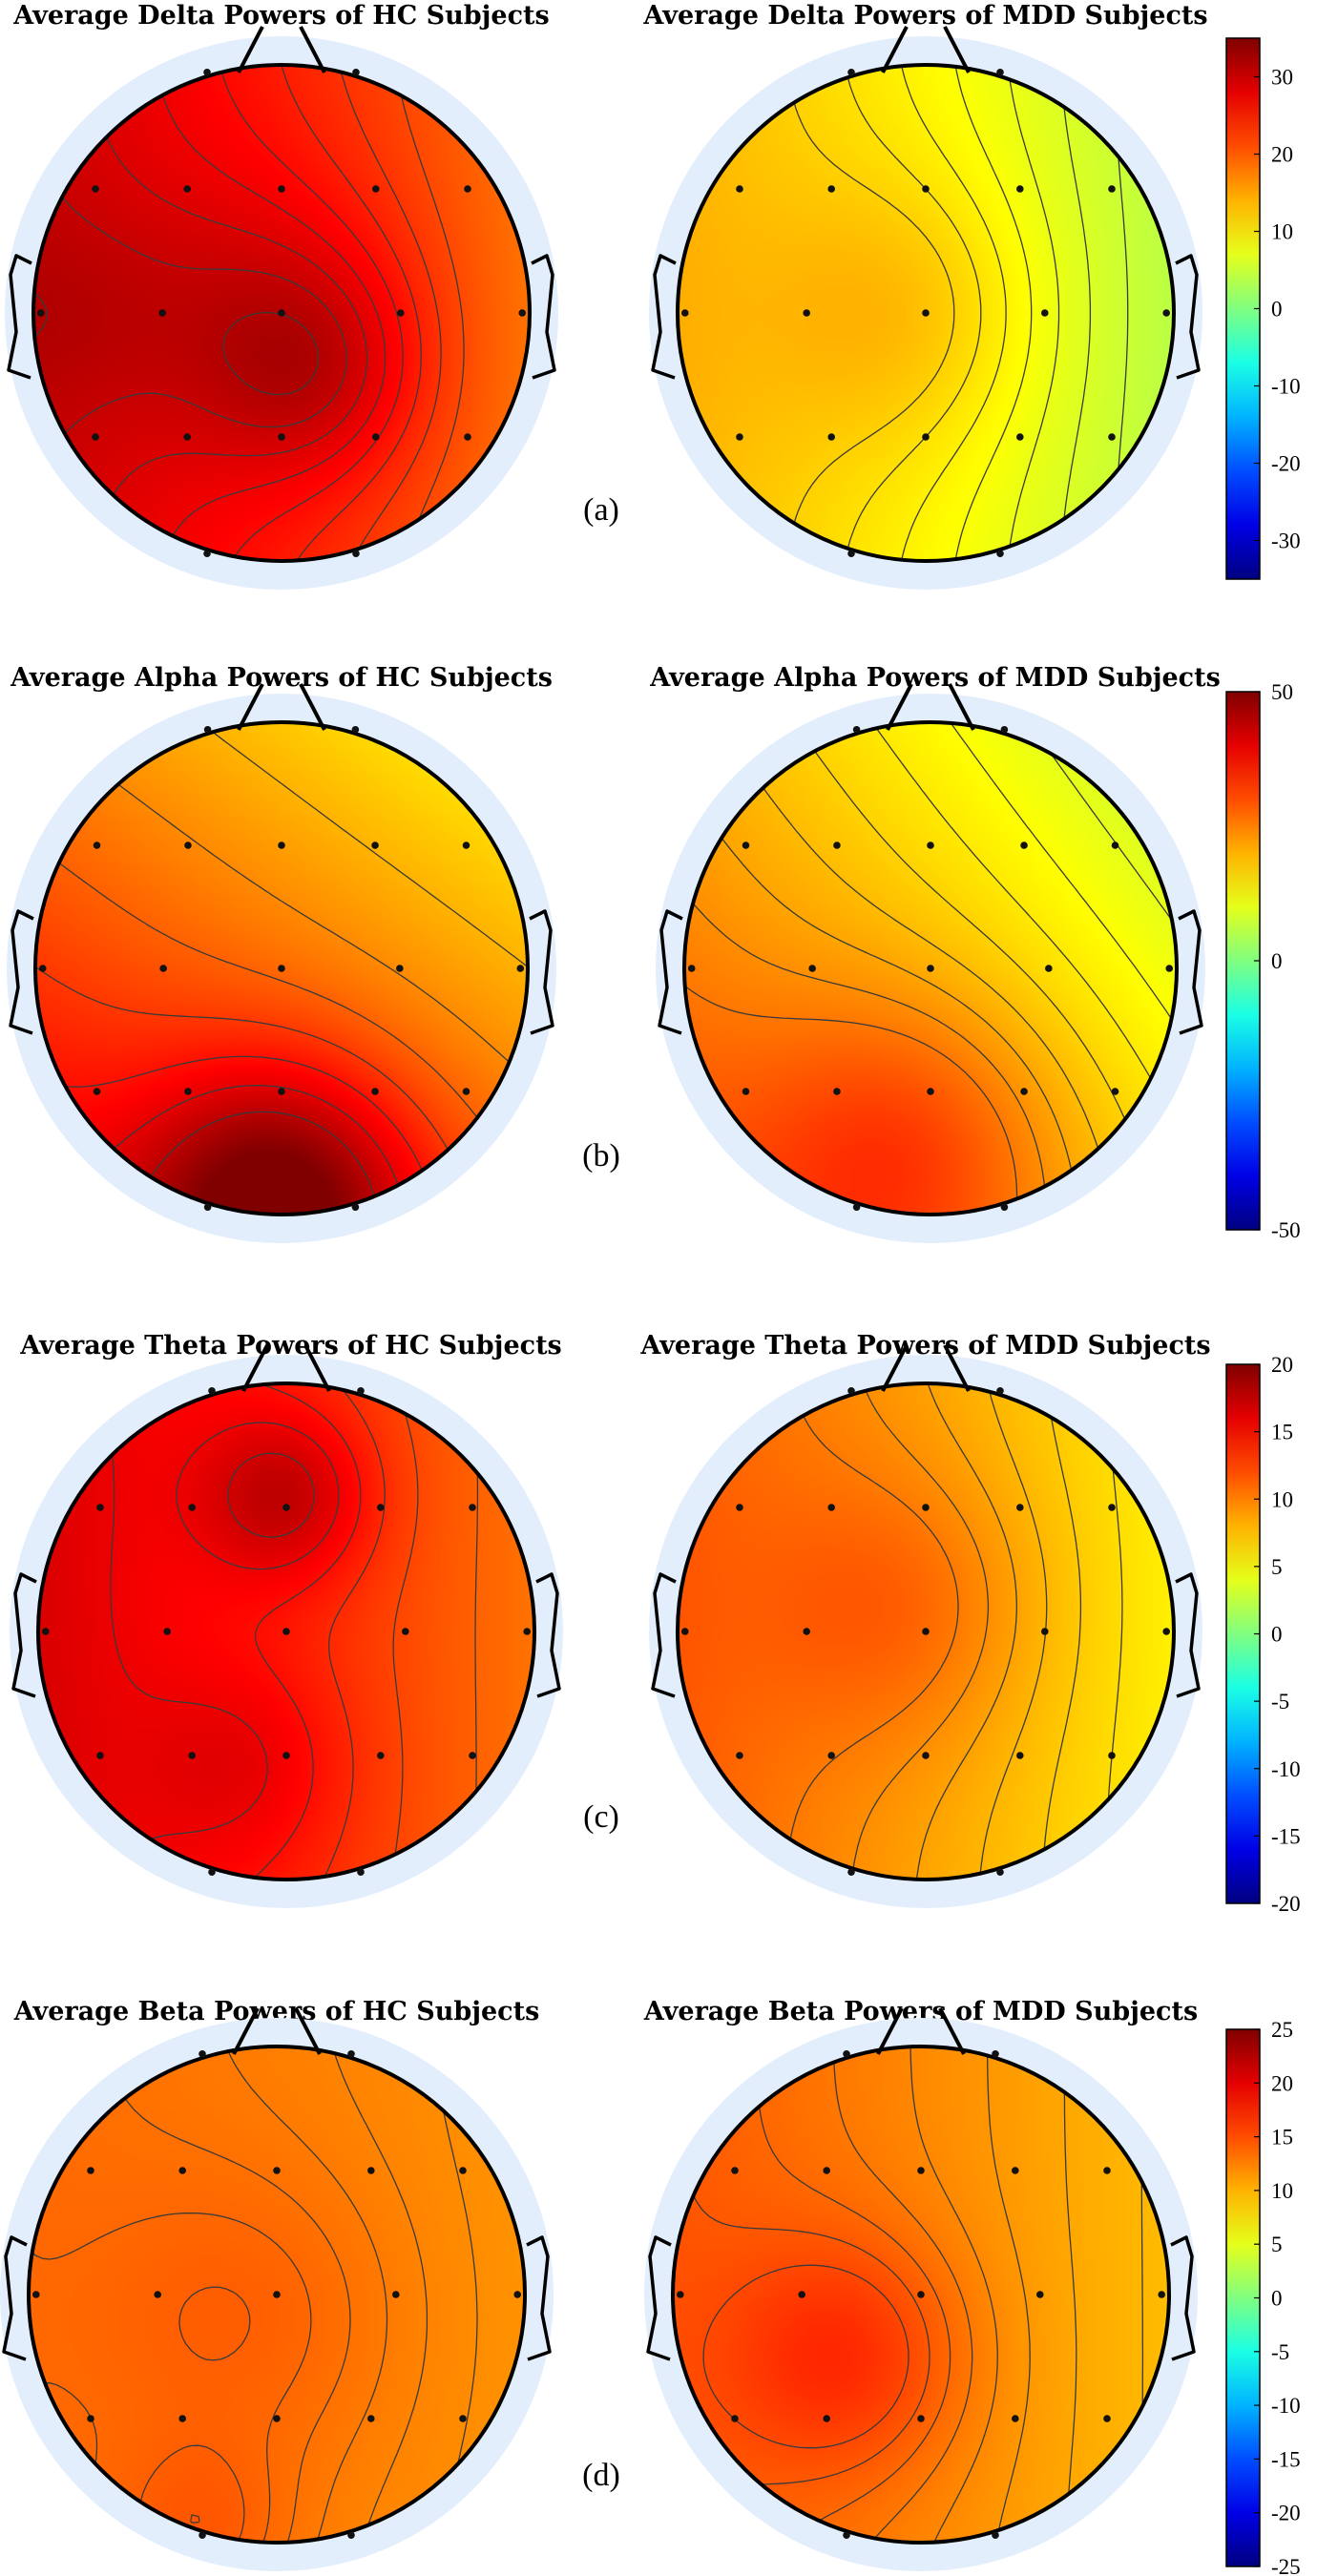 This screenshot has height=2576, width=1317. I want to click on colorbar-tick-label: -20, so click(1286, 464).